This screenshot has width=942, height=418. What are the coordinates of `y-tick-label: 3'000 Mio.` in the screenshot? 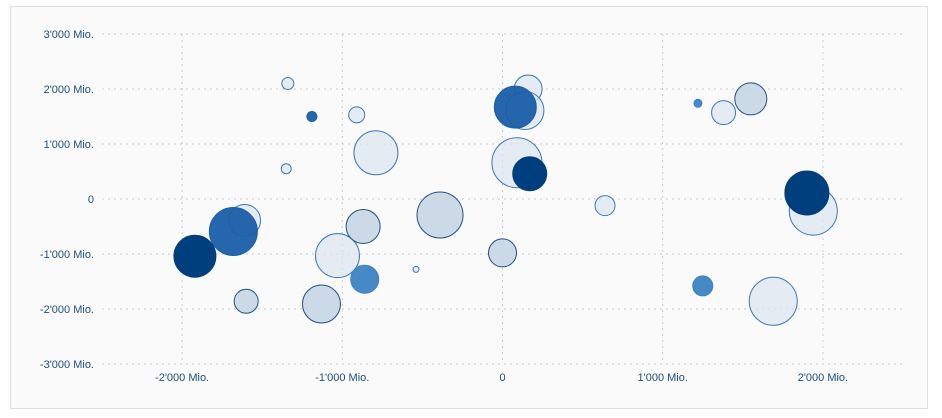 It's located at (69, 35).